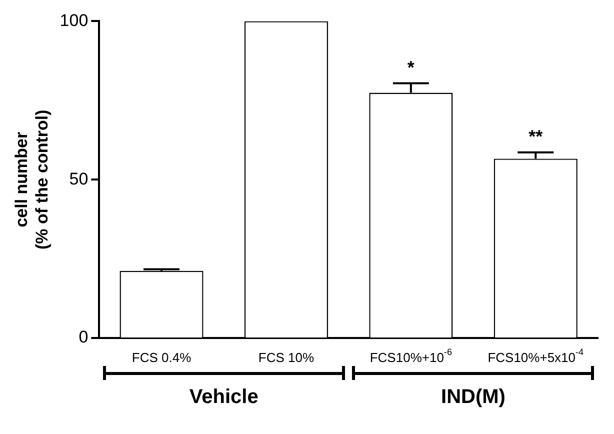  I want to click on x-tick-label: FCS 10%, so click(286, 358).